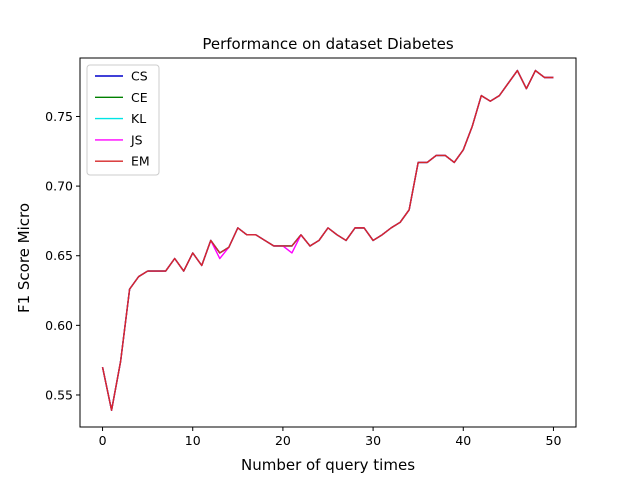  I want to click on x-tick-label: 0, so click(103, 440).